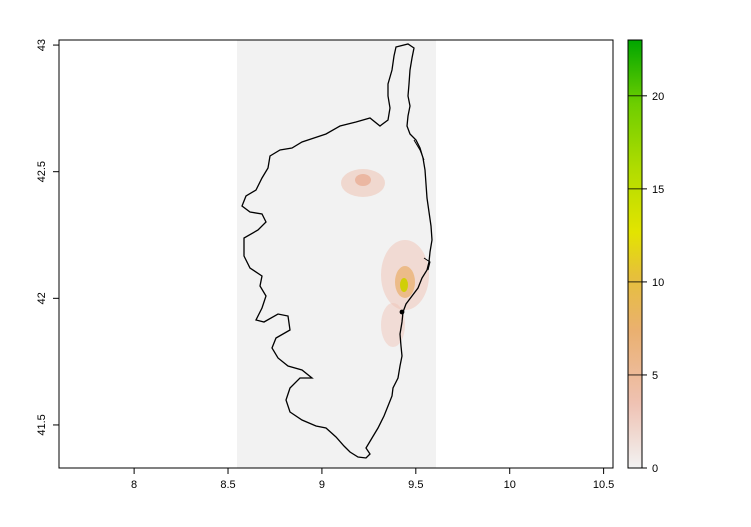 This screenshot has width=751, height=527. I want to click on x-axis: 8 8.5 9 9.5 10 10.5, so click(372, 479).